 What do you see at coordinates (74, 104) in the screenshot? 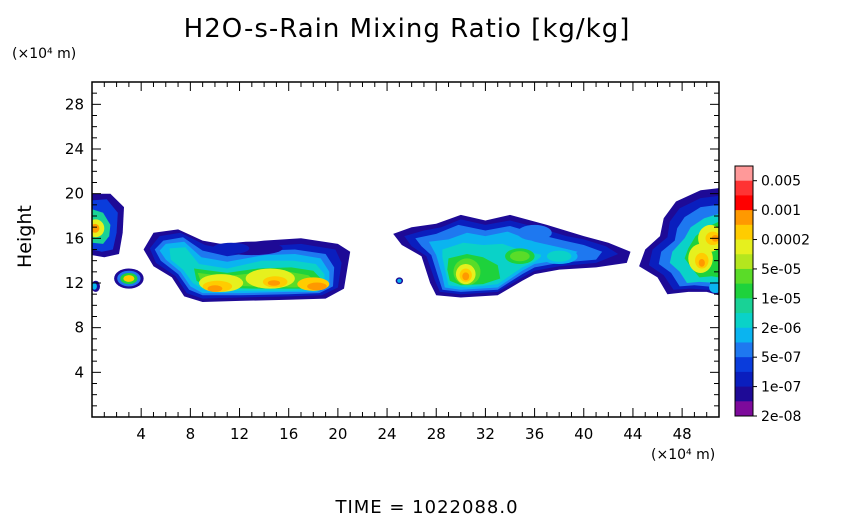
I see `y-tick-label: 28` at bounding box center [74, 104].